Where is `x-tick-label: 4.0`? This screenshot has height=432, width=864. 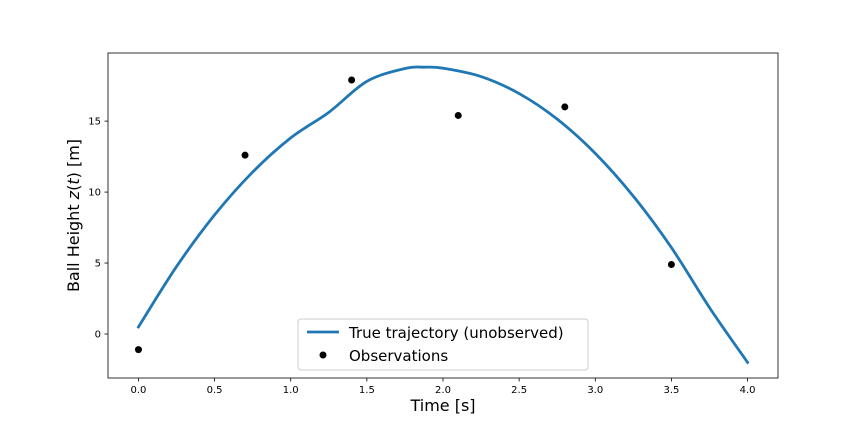 x-tick-label: 4.0 is located at coordinates (748, 390).